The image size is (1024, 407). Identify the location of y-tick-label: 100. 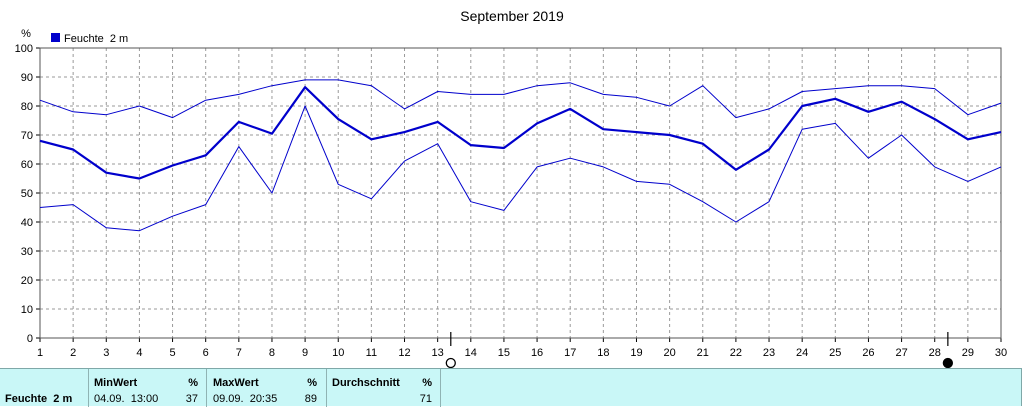
(24, 49).